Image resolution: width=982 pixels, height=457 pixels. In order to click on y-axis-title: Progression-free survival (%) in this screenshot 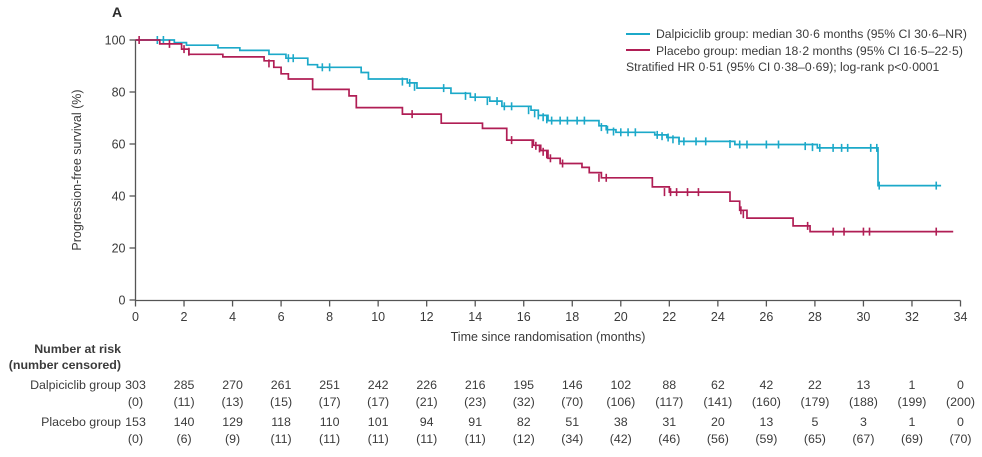, I will do `click(77, 170)`.